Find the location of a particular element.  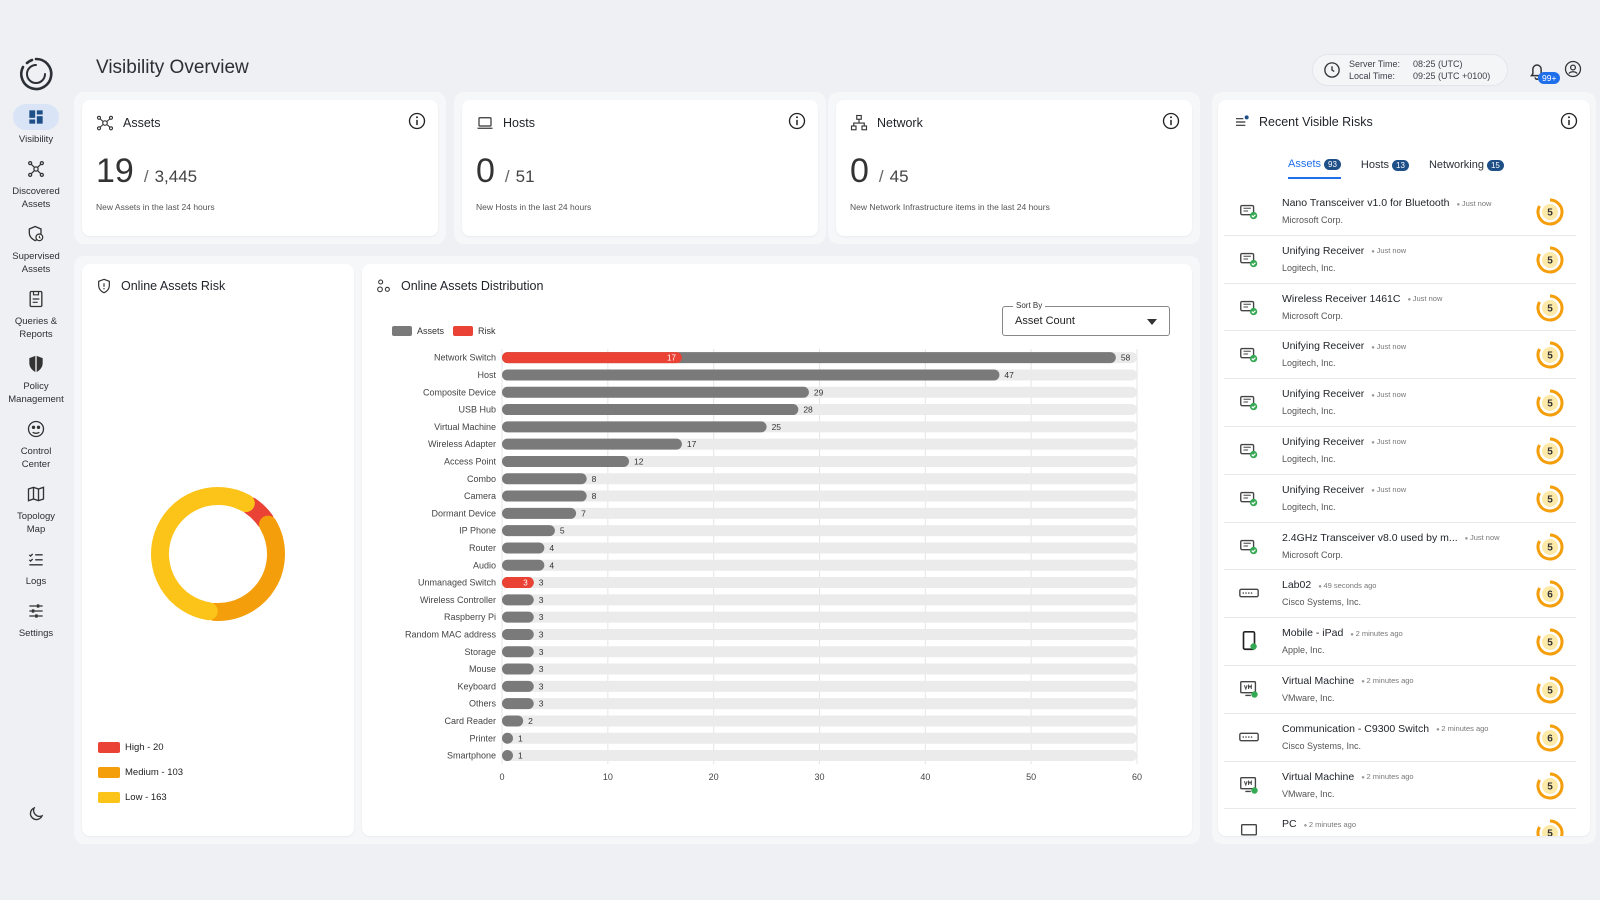

sidebar-item-supervised-assets: Supervised Assets is located at coordinates (36, 248).